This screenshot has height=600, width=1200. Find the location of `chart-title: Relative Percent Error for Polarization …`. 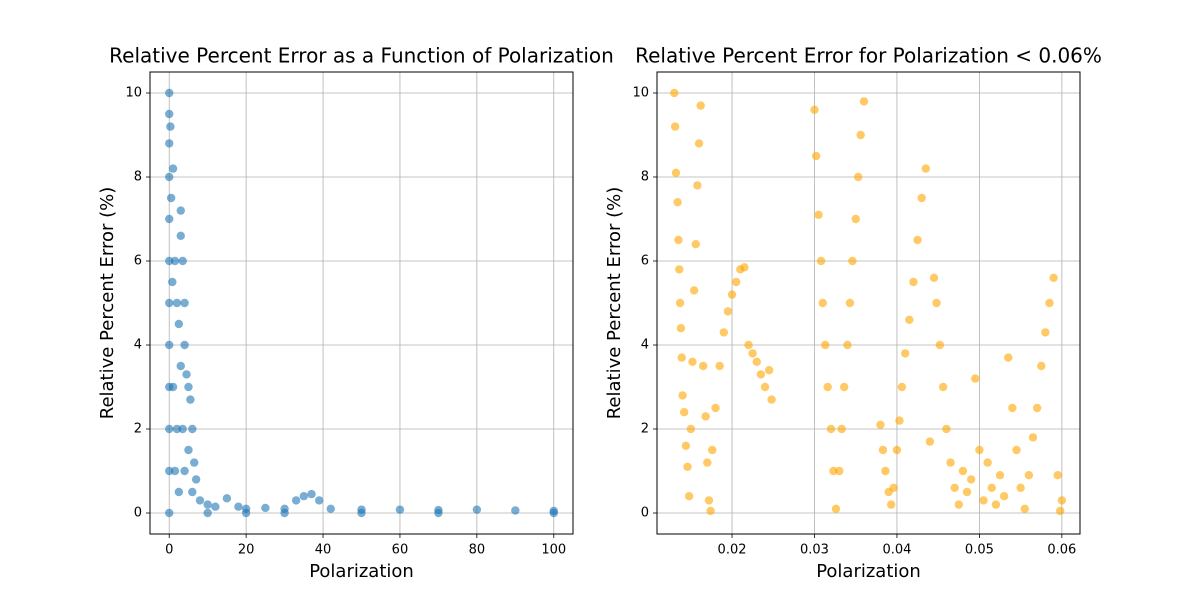

chart-title: Relative Percent Error for Polarization … is located at coordinates (868, 56).